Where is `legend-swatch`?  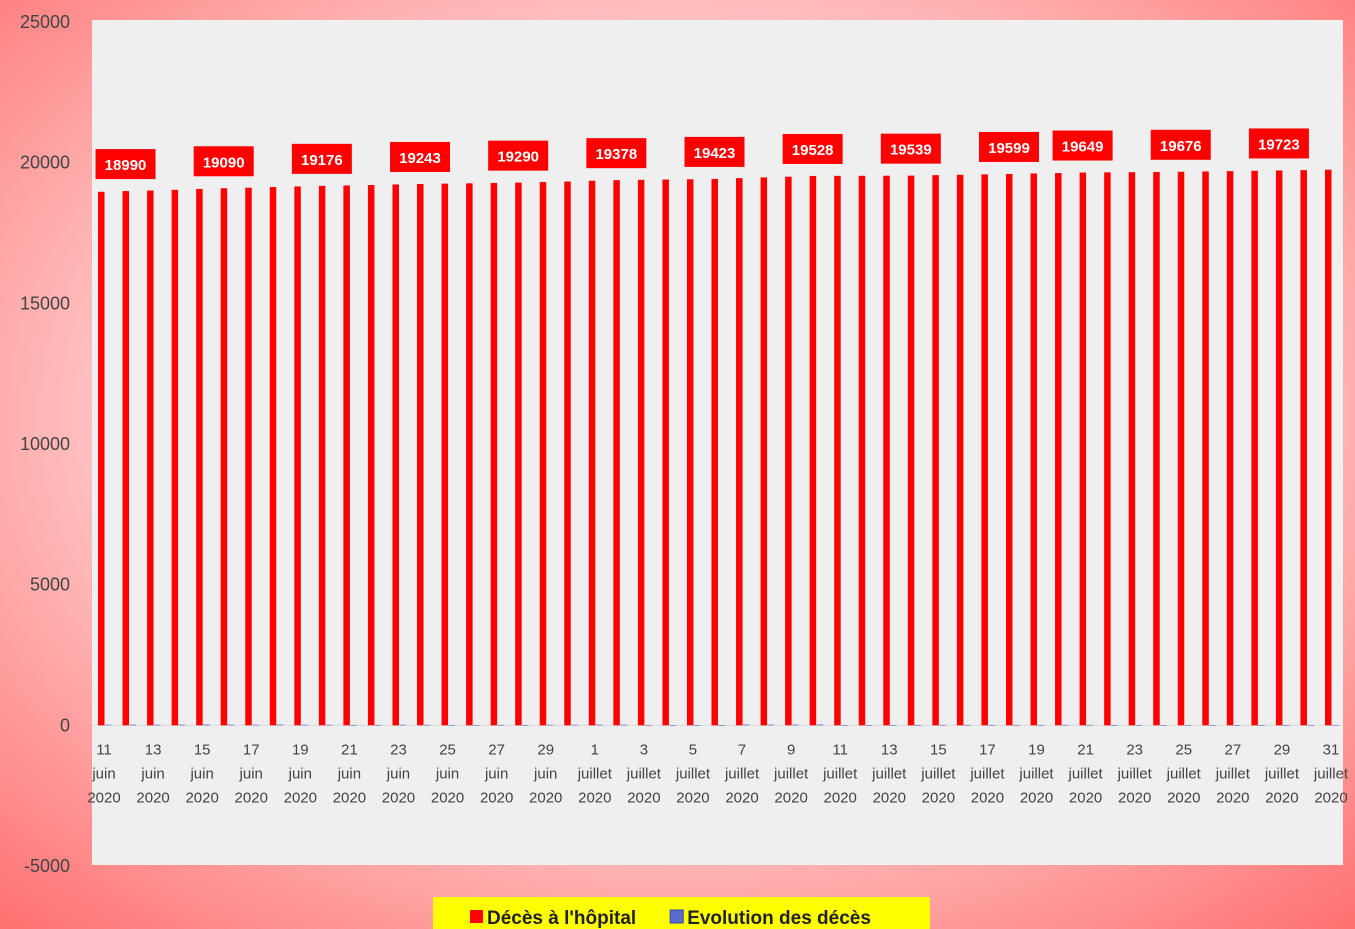 legend-swatch is located at coordinates (476, 916).